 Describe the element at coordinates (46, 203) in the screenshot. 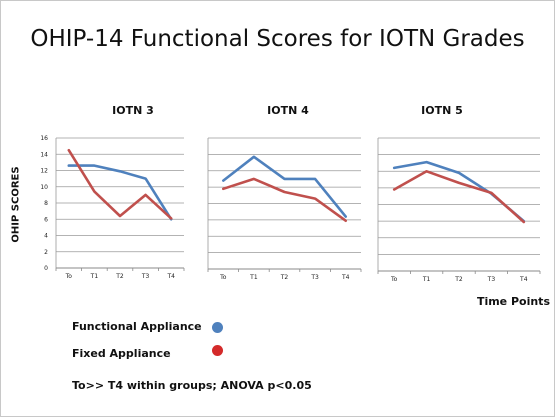

I see `y-tick-label: 8` at that location.